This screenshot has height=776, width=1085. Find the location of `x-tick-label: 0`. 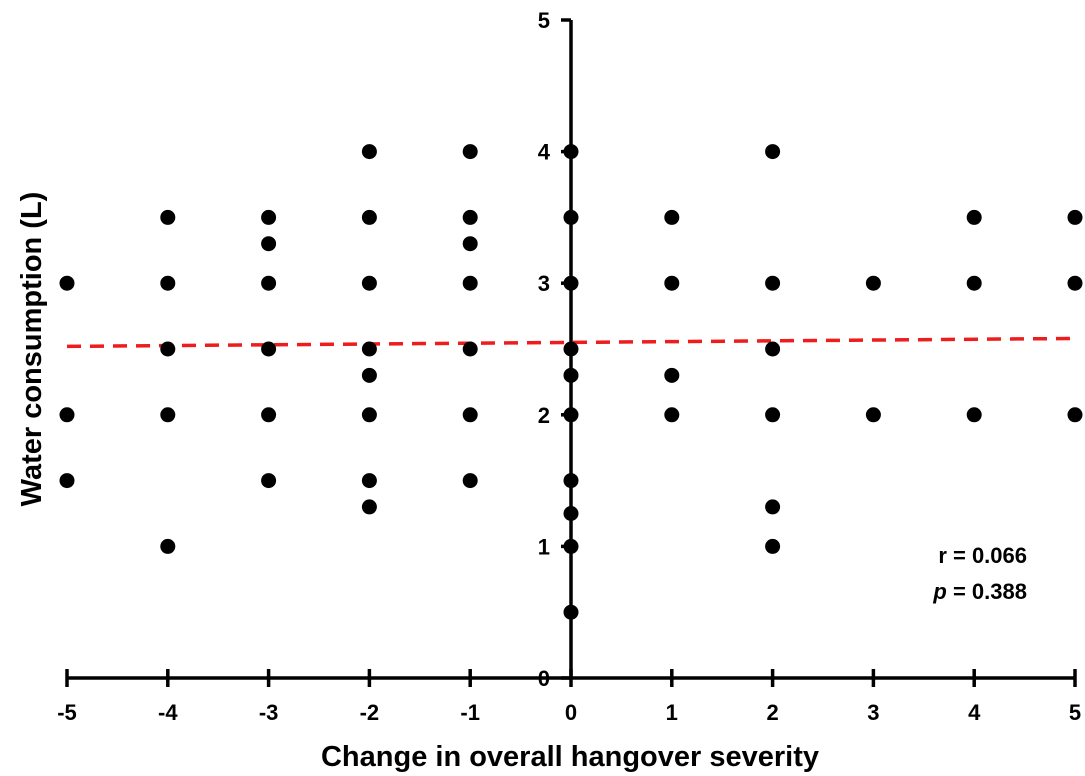

x-tick-label: 0 is located at coordinates (571, 712).